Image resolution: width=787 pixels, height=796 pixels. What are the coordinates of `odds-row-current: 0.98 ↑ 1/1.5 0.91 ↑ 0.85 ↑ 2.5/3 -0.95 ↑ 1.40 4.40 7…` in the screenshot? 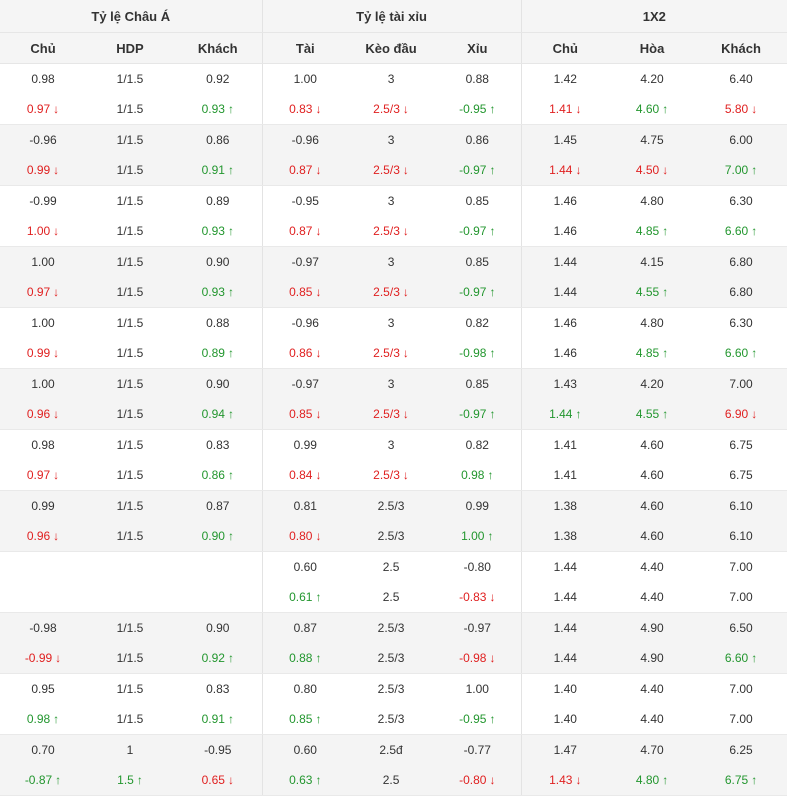 It's located at (393, 719).